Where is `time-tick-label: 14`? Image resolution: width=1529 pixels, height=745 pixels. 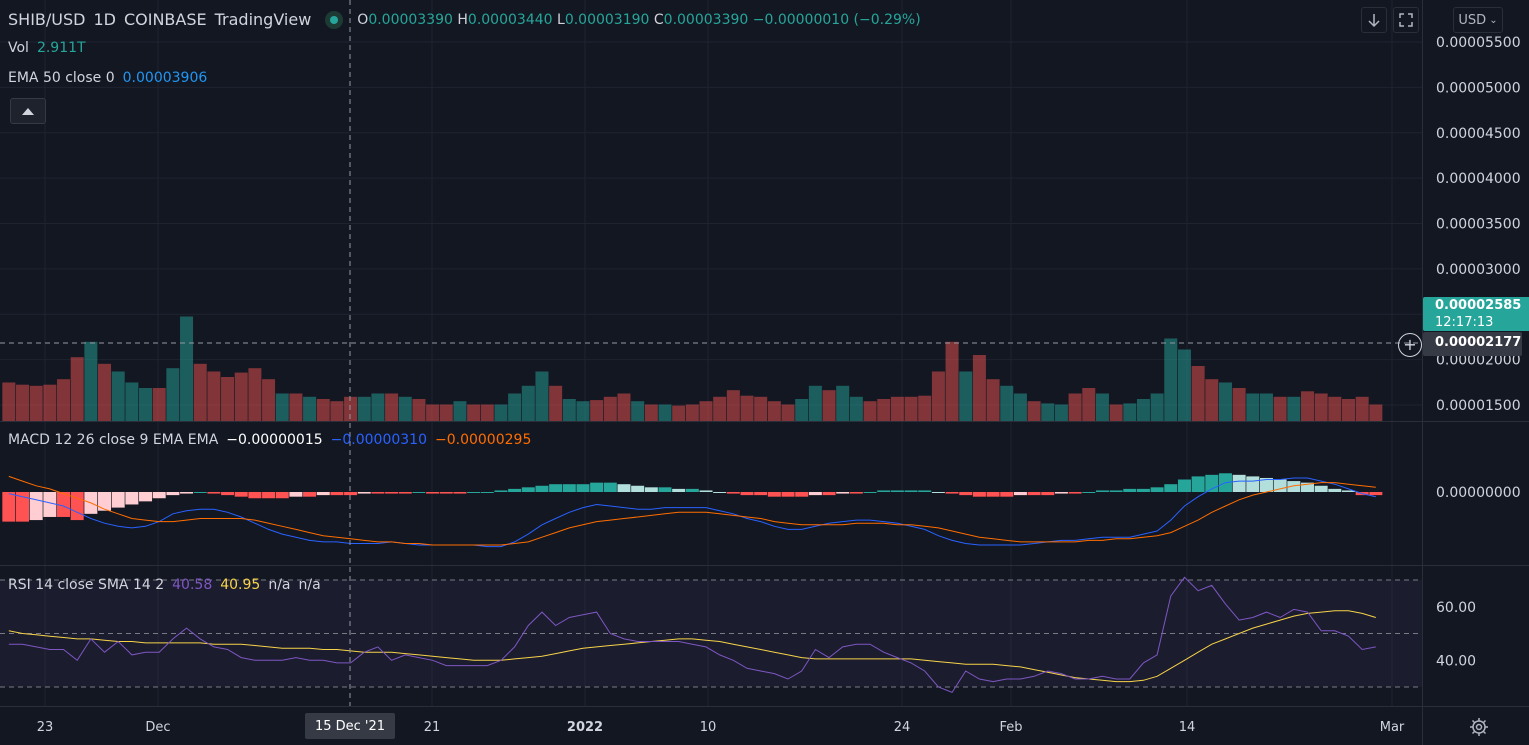
time-tick-label: 14 is located at coordinates (1187, 727).